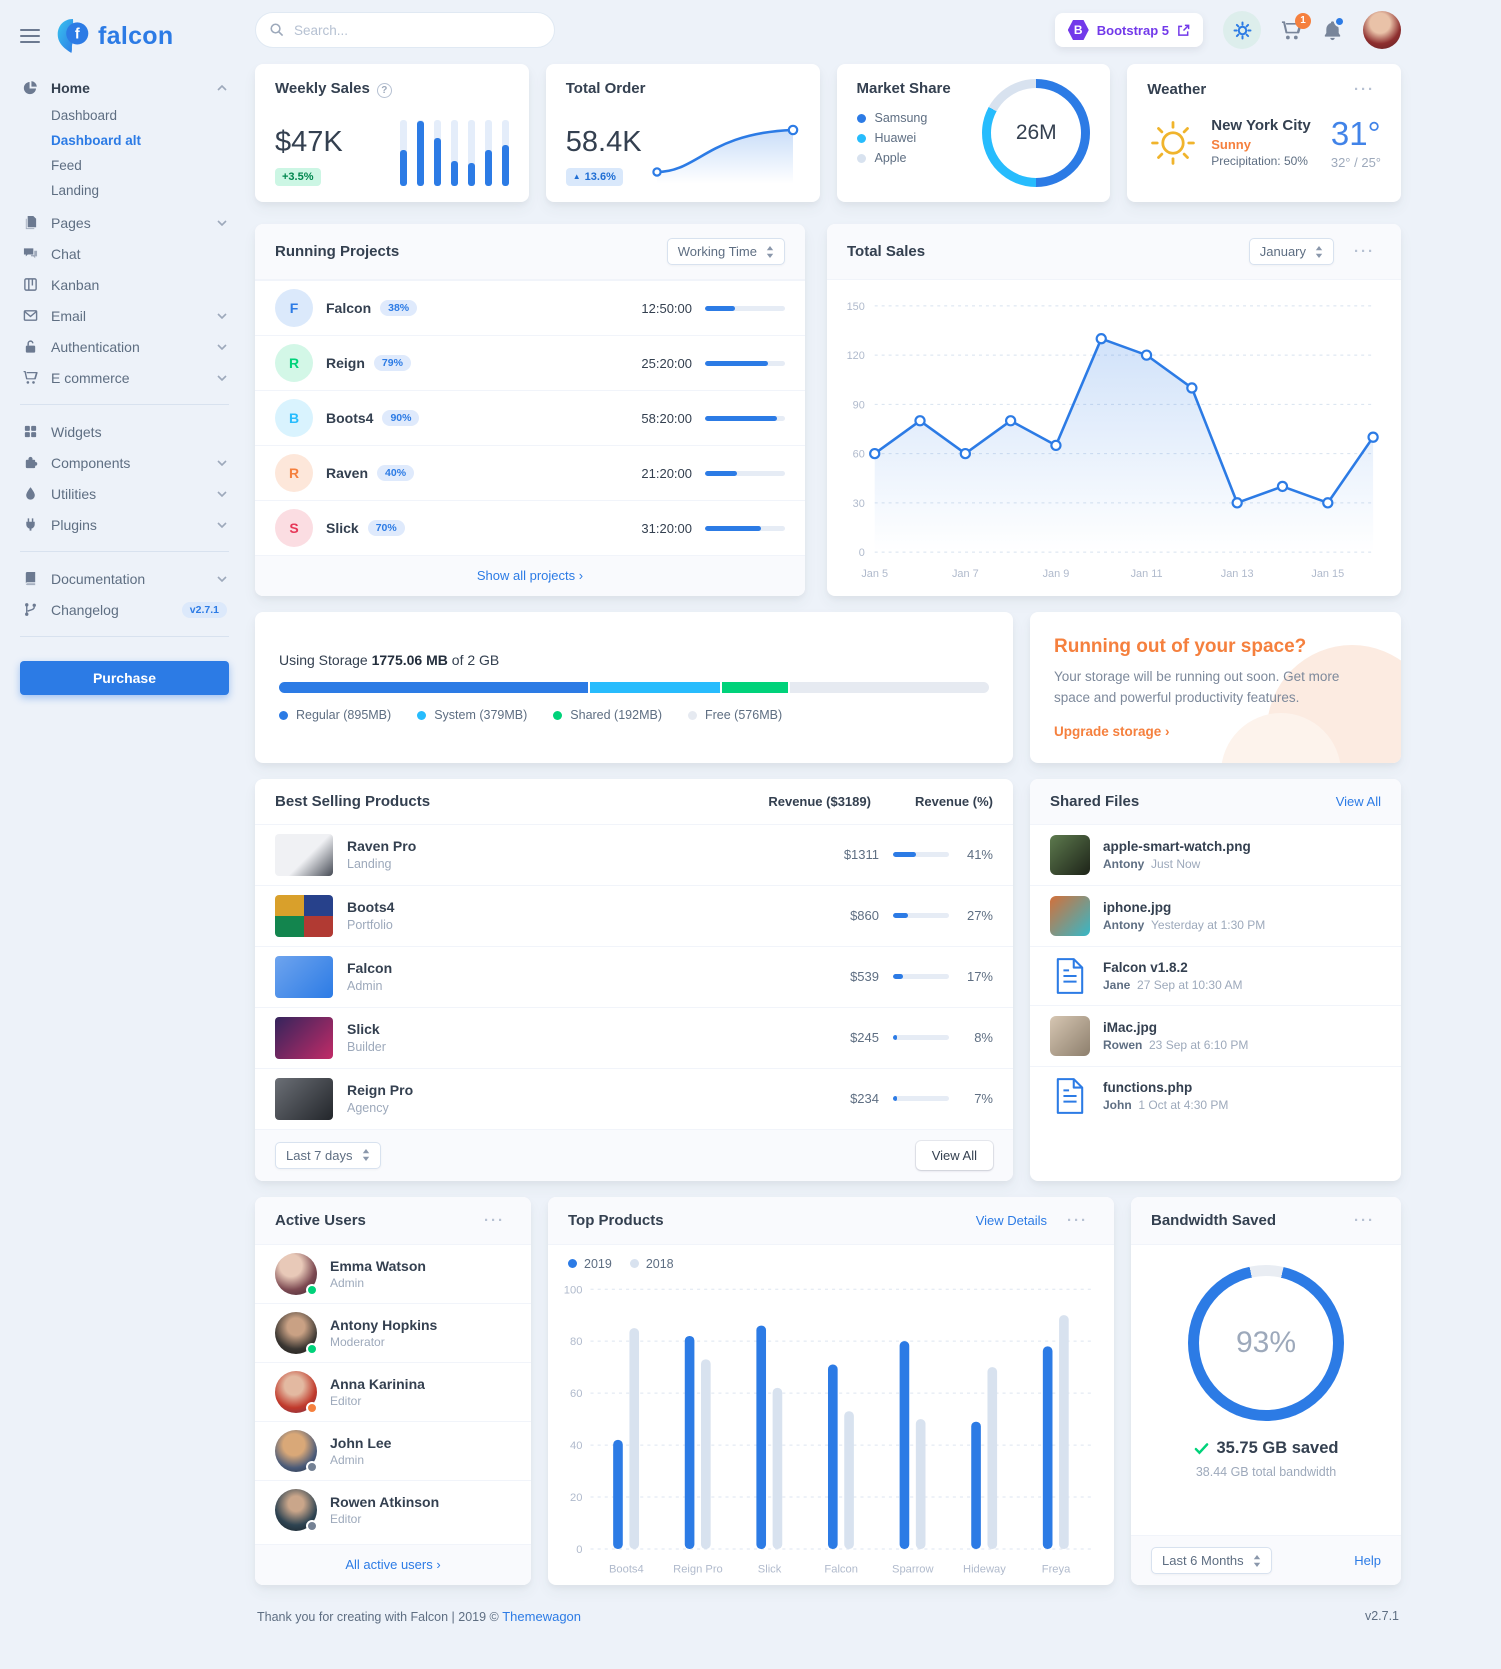 The height and width of the screenshot is (1669, 1501). I want to click on avatar, so click(296, 1392).